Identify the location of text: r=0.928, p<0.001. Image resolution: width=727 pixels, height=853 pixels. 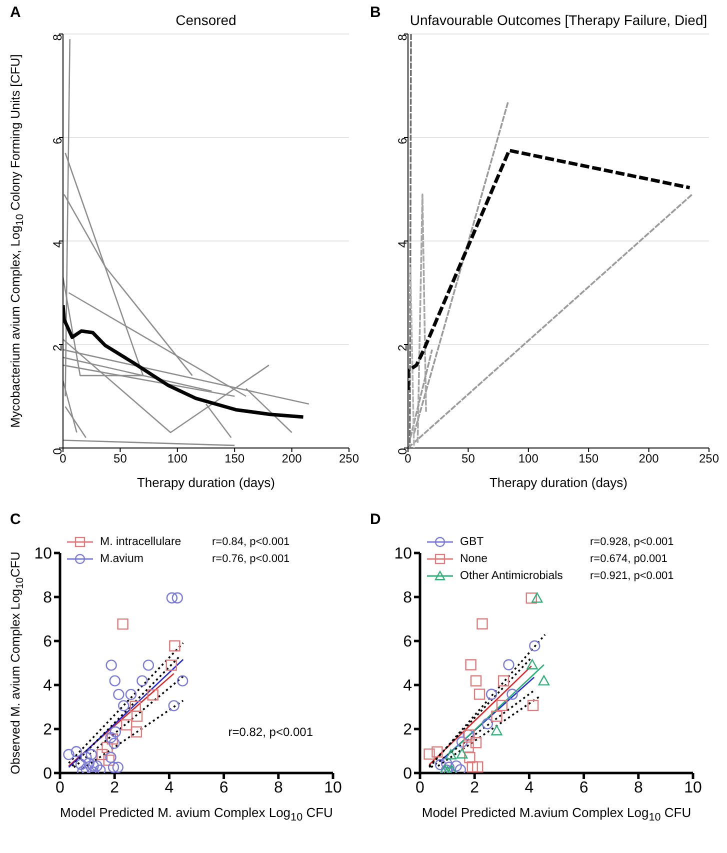
(632, 542).